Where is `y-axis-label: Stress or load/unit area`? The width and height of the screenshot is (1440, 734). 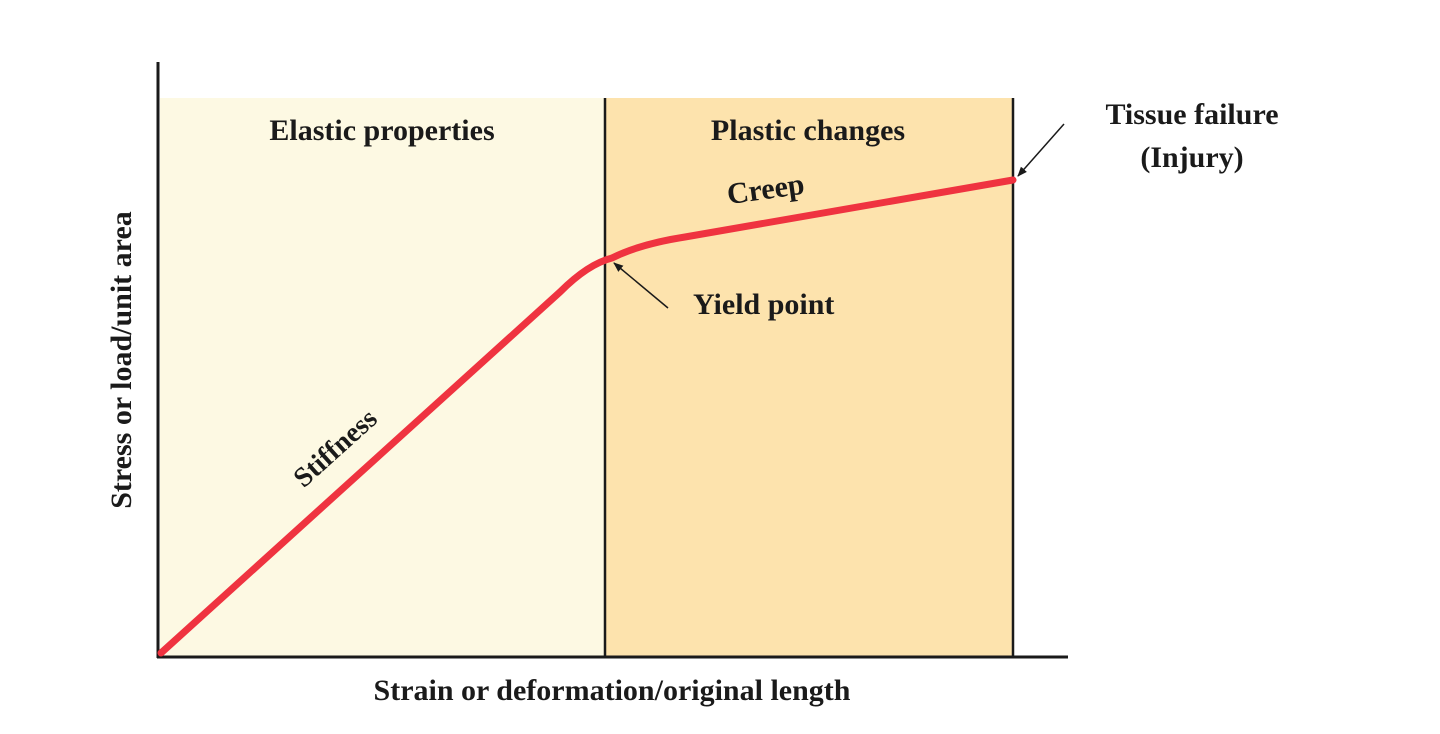
y-axis-label: Stress or load/unit area is located at coordinates (121, 360).